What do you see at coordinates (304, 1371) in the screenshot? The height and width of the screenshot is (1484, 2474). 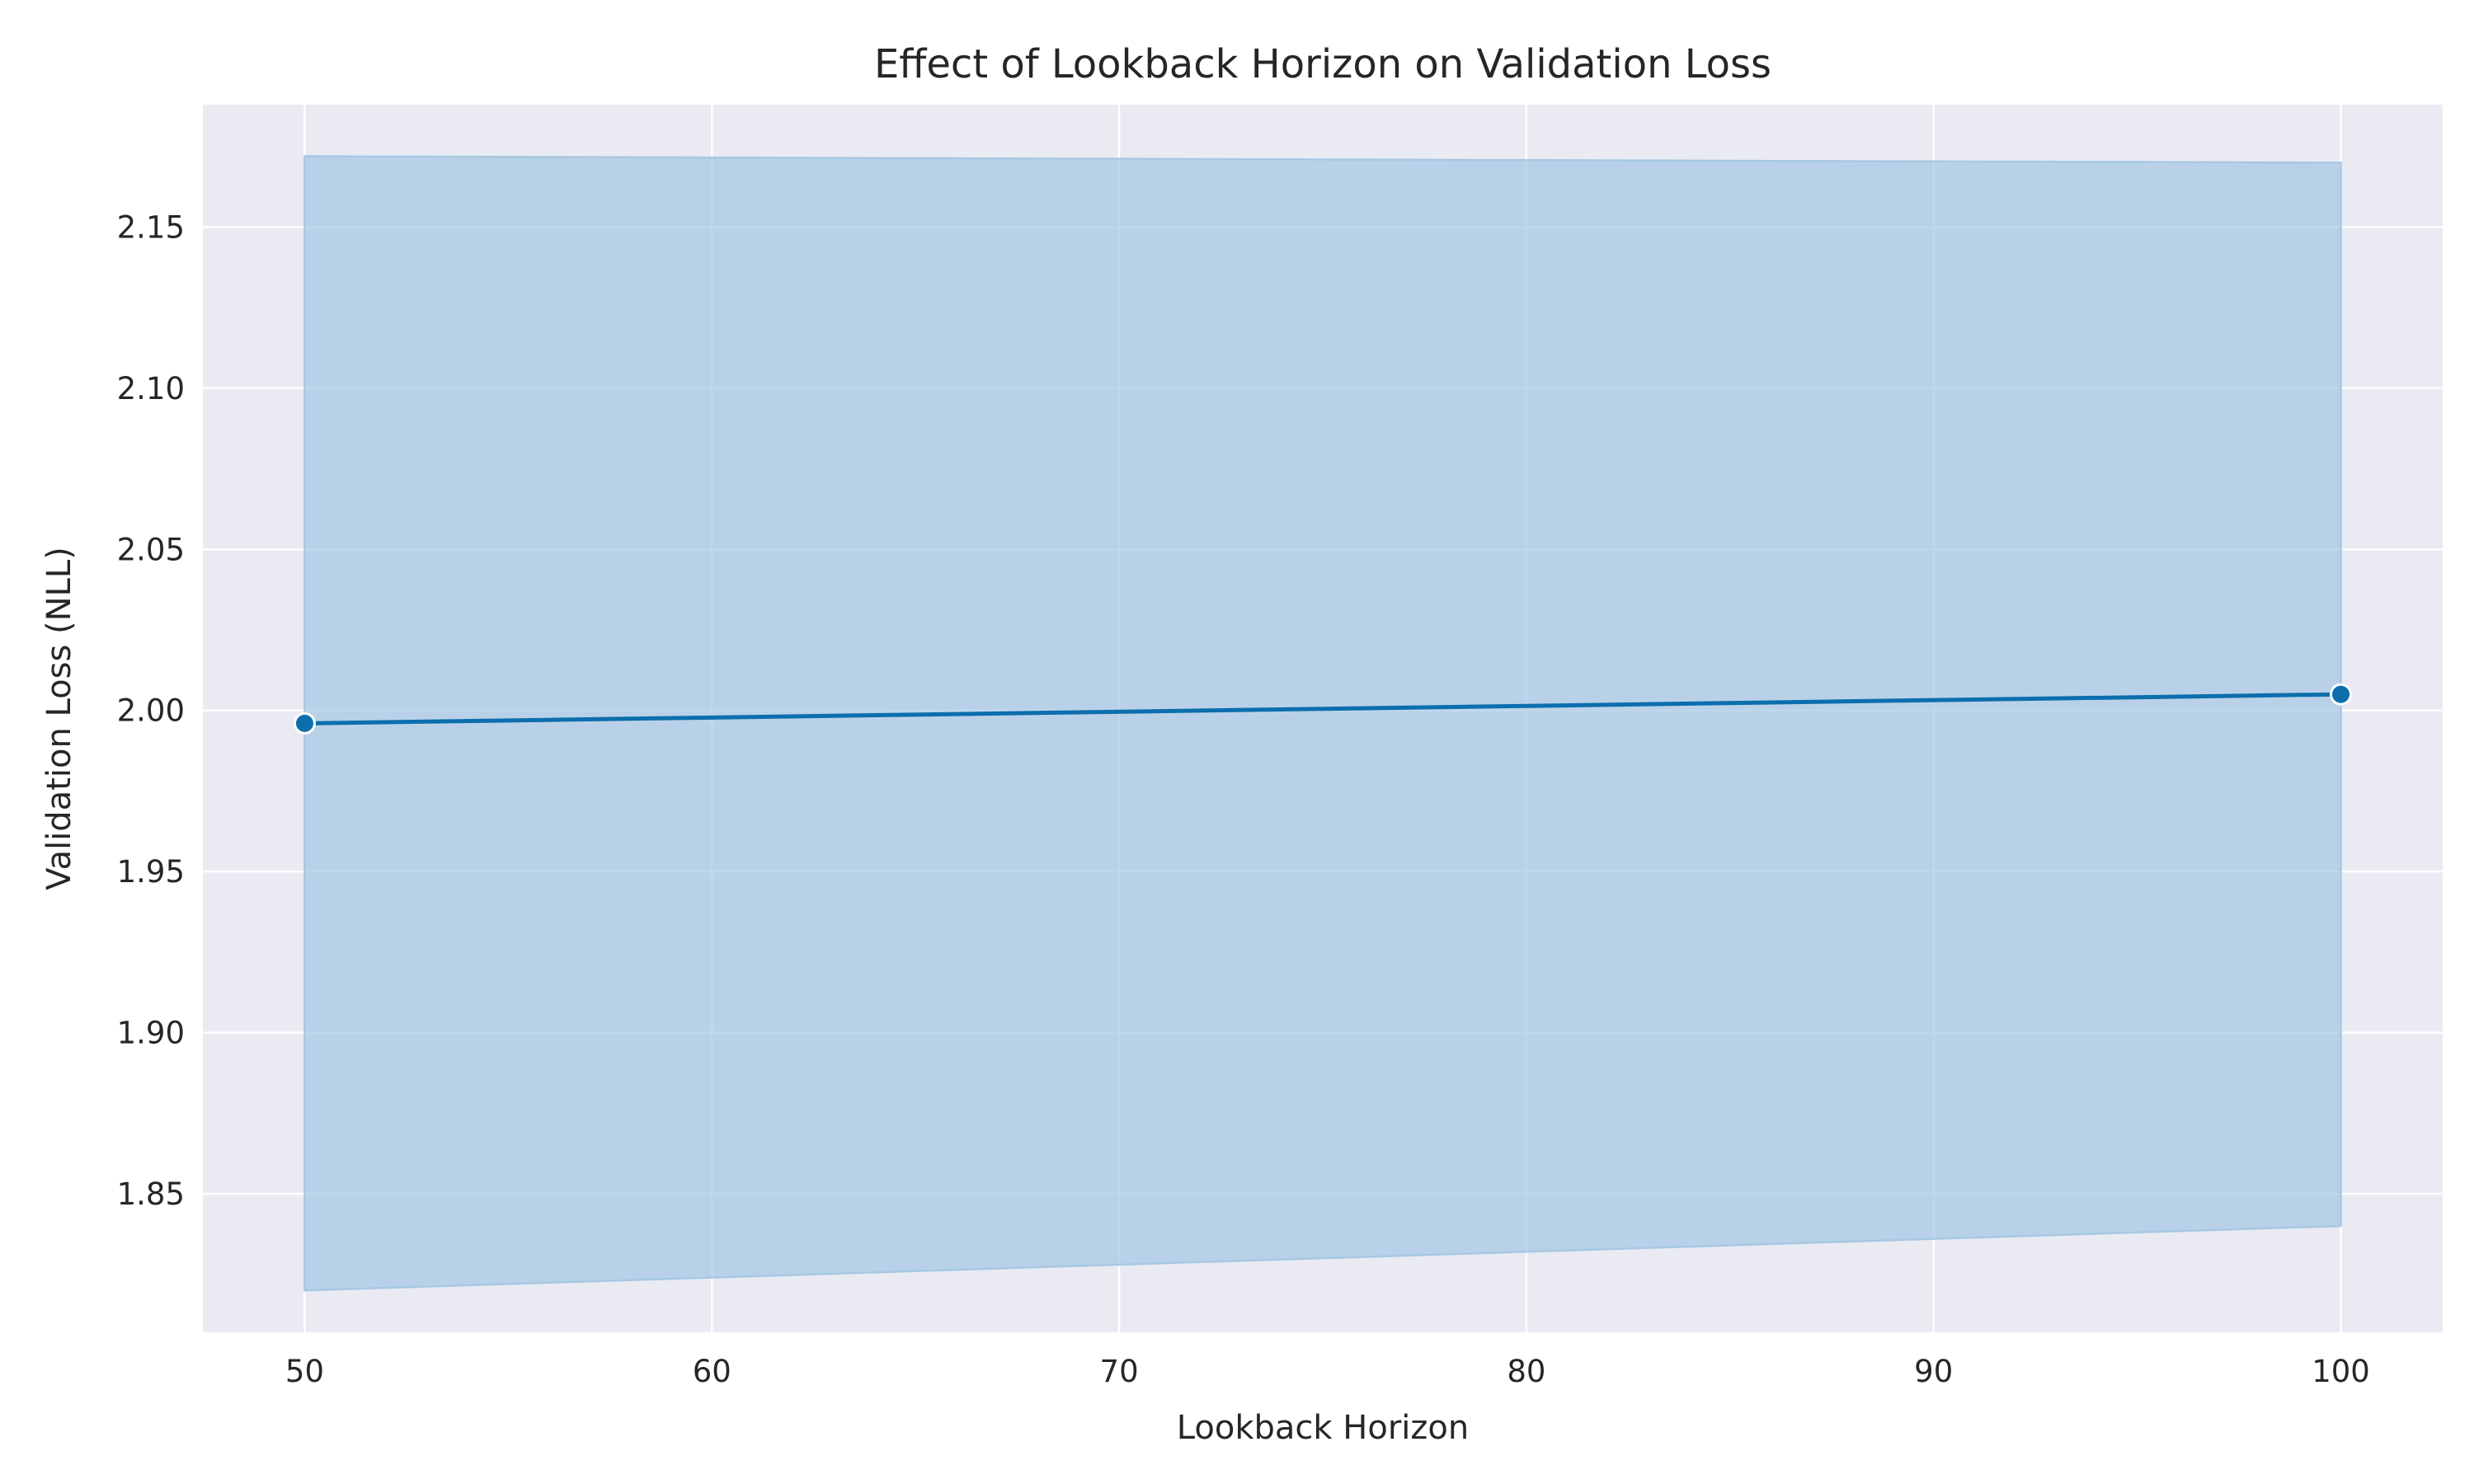 I see `x-tick-label: 50` at bounding box center [304, 1371].